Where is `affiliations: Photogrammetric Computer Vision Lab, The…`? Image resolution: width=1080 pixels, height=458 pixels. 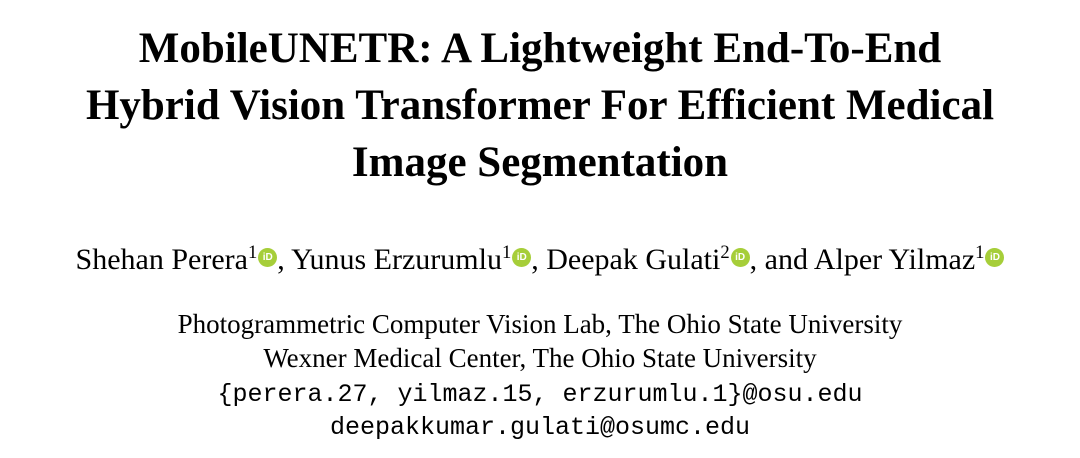 affiliations: Photogrammetric Computer Vision Lab, The… is located at coordinates (540, 341).